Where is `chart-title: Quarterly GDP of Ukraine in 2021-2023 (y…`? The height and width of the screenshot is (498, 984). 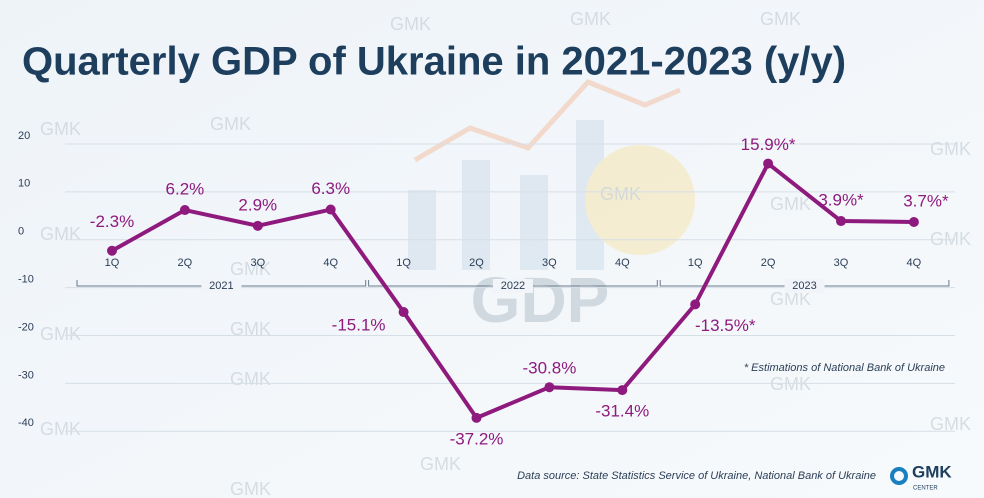
chart-title: Quarterly GDP of Ukraine in 2021-2023 (y… is located at coordinates (434, 62).